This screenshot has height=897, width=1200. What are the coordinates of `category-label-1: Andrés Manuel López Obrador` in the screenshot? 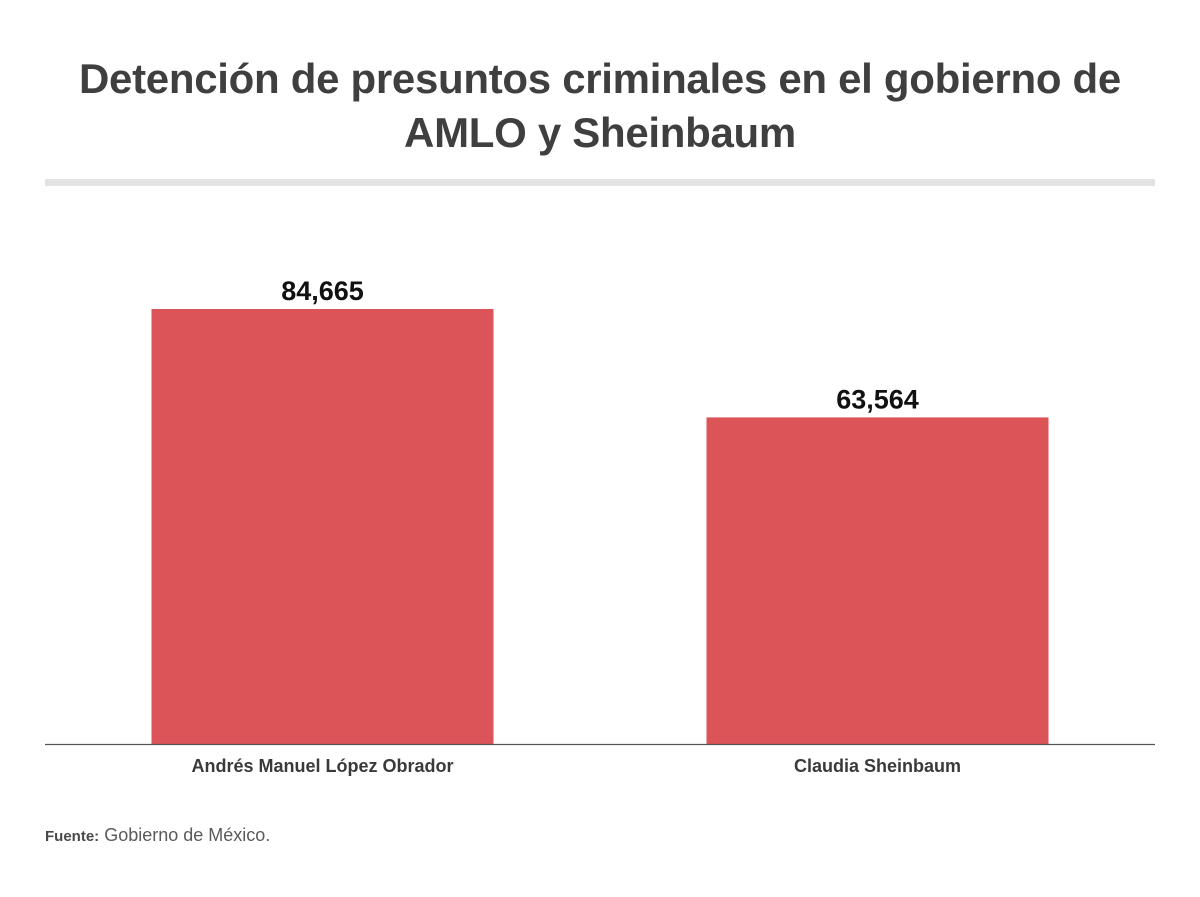 It's located at (322, 766).